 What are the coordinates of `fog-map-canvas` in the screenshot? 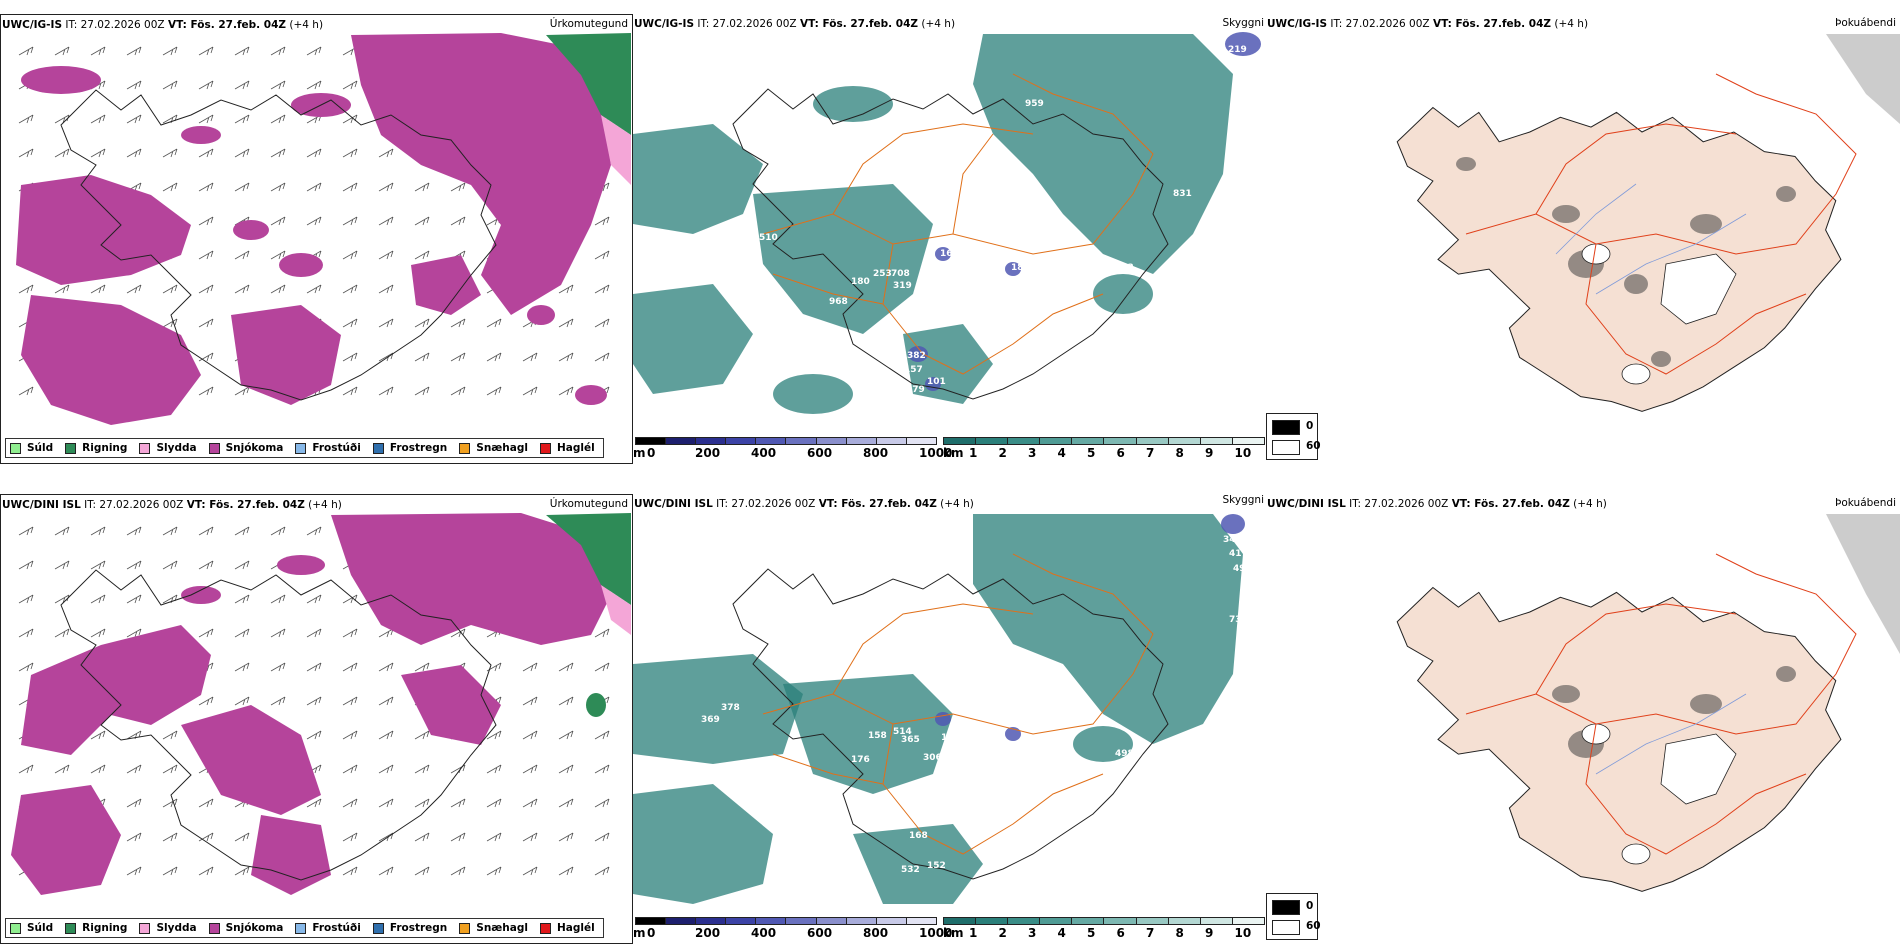 It's located at (1648, 703).